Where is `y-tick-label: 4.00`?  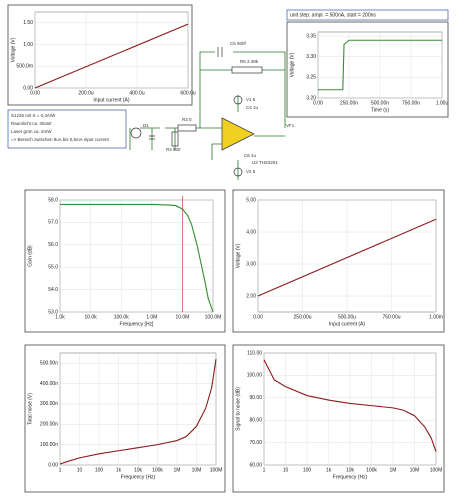 y-tick-label: 4.00 is located at coordinates (251, 232).